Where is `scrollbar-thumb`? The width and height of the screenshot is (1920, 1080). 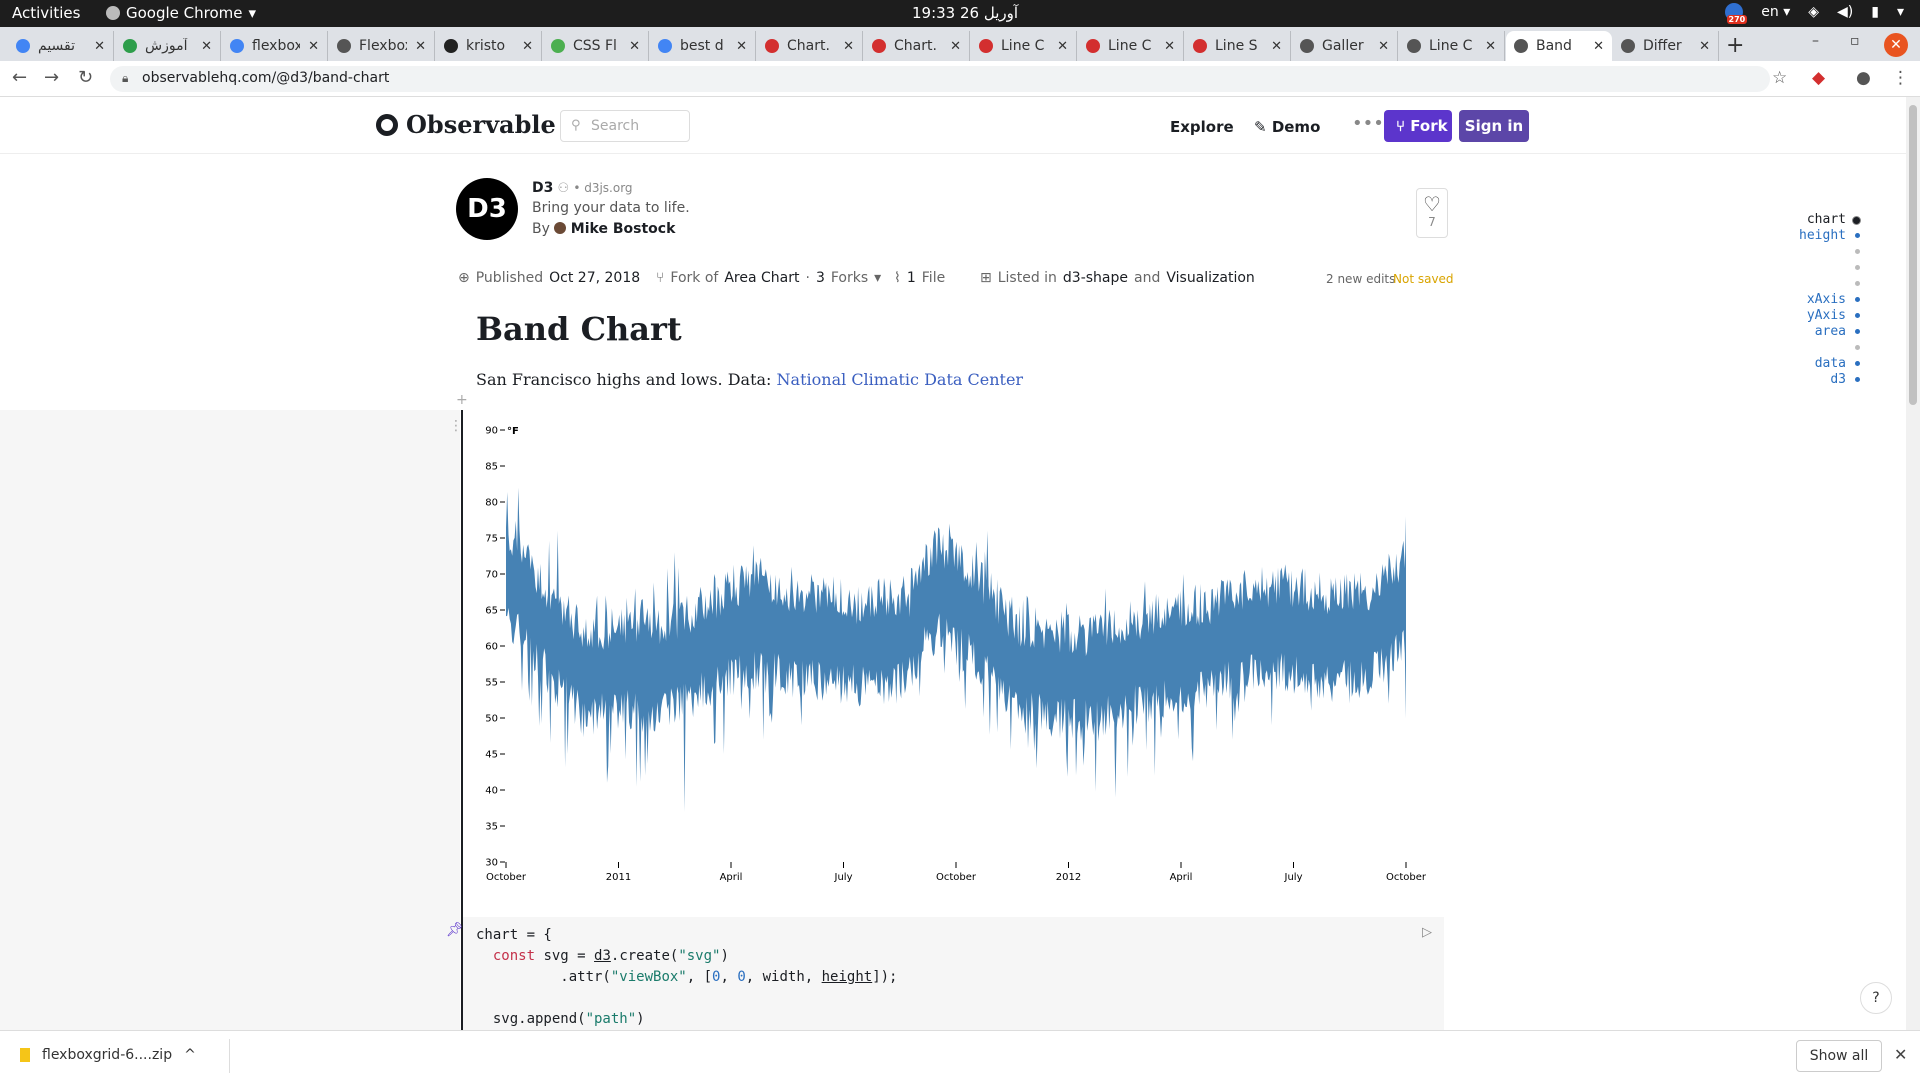 scrollbar-thumb is located at coordinates (1913, 255).